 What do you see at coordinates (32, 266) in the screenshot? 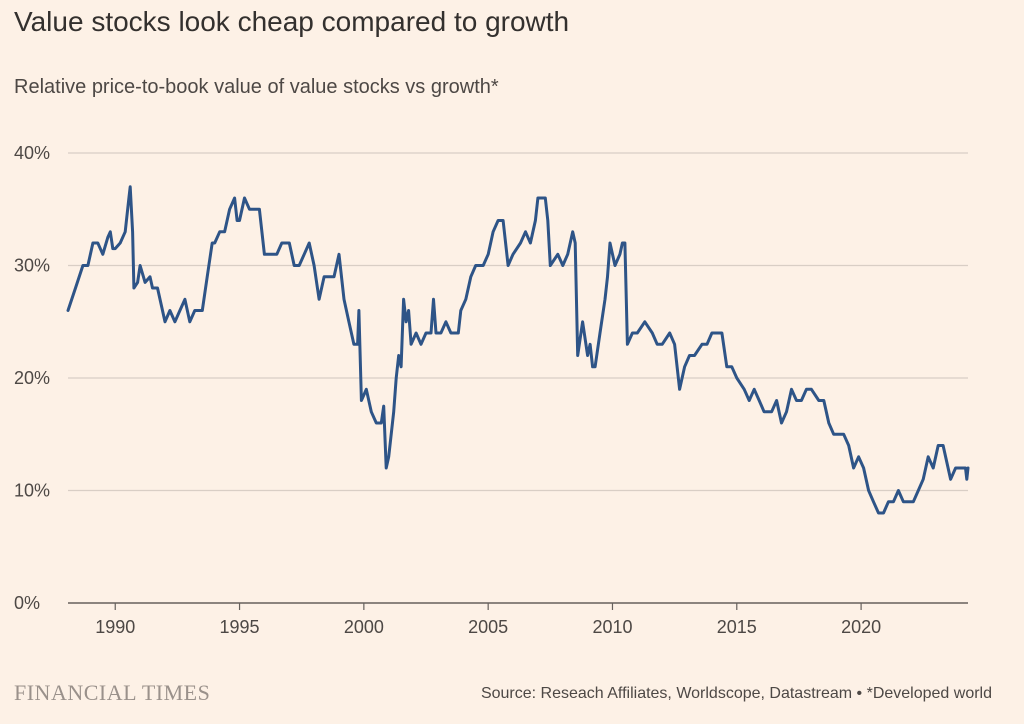
I see `y-tick-label: 30%` at bounding box center [32, 266].